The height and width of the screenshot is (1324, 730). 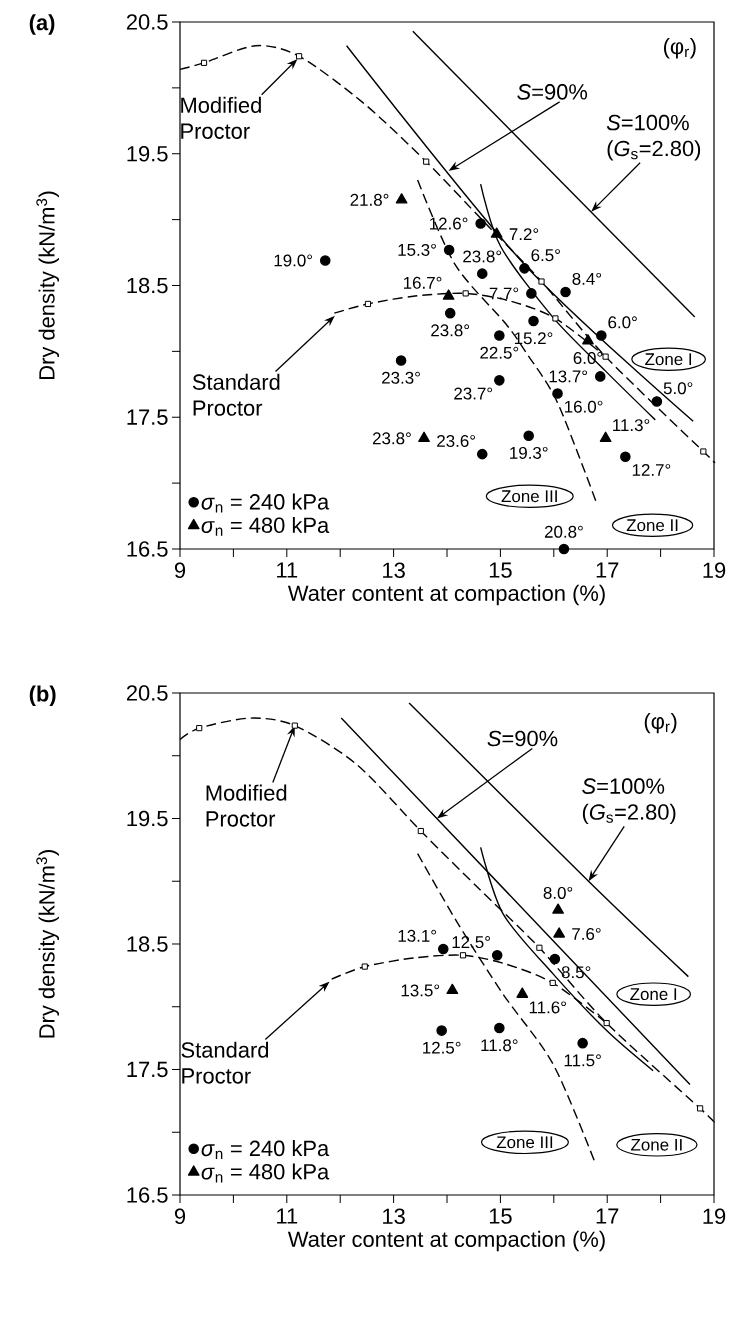 I want to click on annotation: 16.7°, so click(x=422, y=282).